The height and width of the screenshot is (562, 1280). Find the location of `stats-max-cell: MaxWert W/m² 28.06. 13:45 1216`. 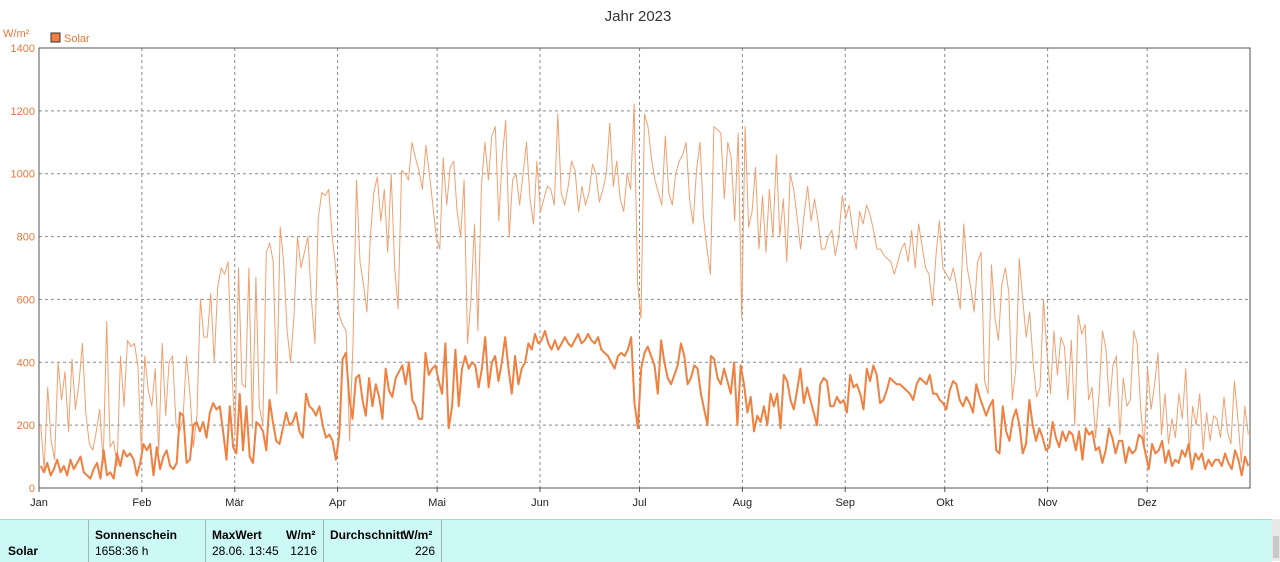

stats-max-cell: MaxWert W/m² 28.06. 13:45 1216 is located at coordinates (265, 541).